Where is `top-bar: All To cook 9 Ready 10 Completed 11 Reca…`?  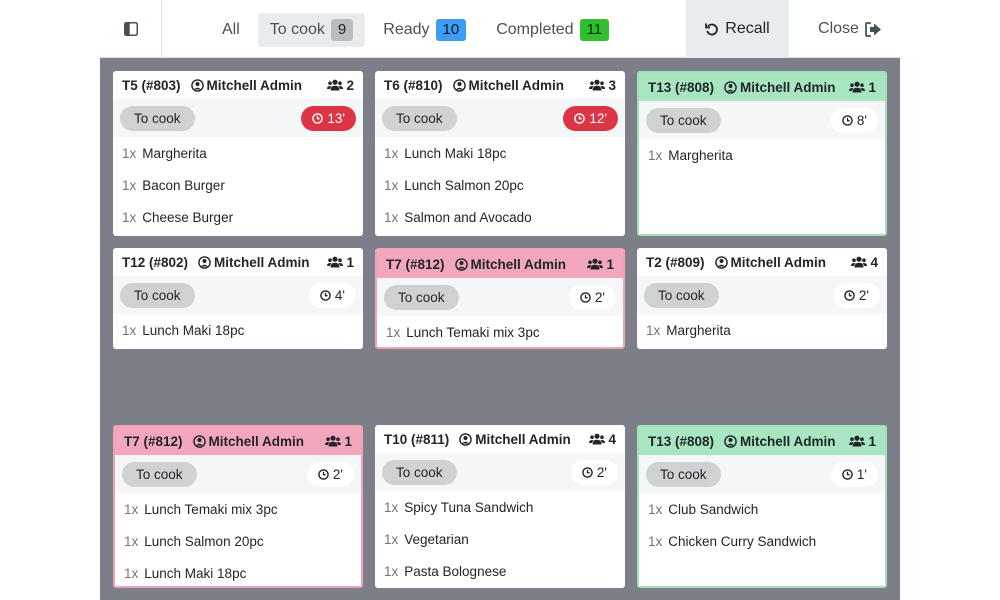 top-bar: All To cook 9 Ready 10 Completed 11 Reca… is located at coordinates (500, 29).